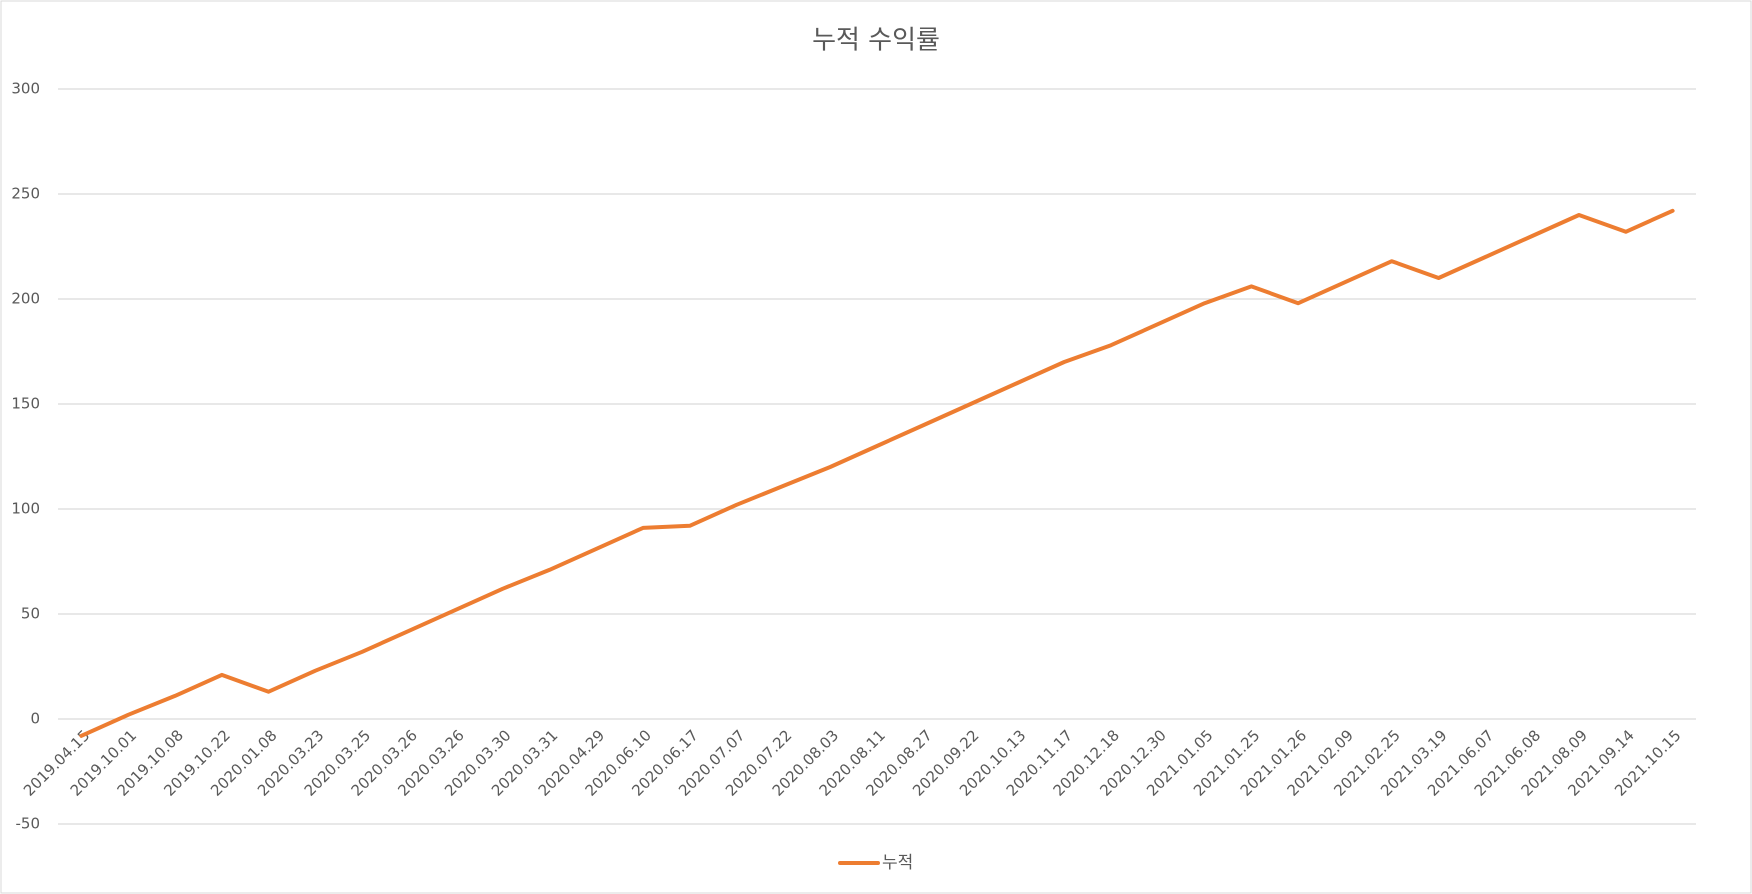 The width and height of the screenshot is (1752, 894). What do you see at coordinates (25, 404) in the screenshot?
I see `y-tick-label: 150` at bounding box center [25, 404].